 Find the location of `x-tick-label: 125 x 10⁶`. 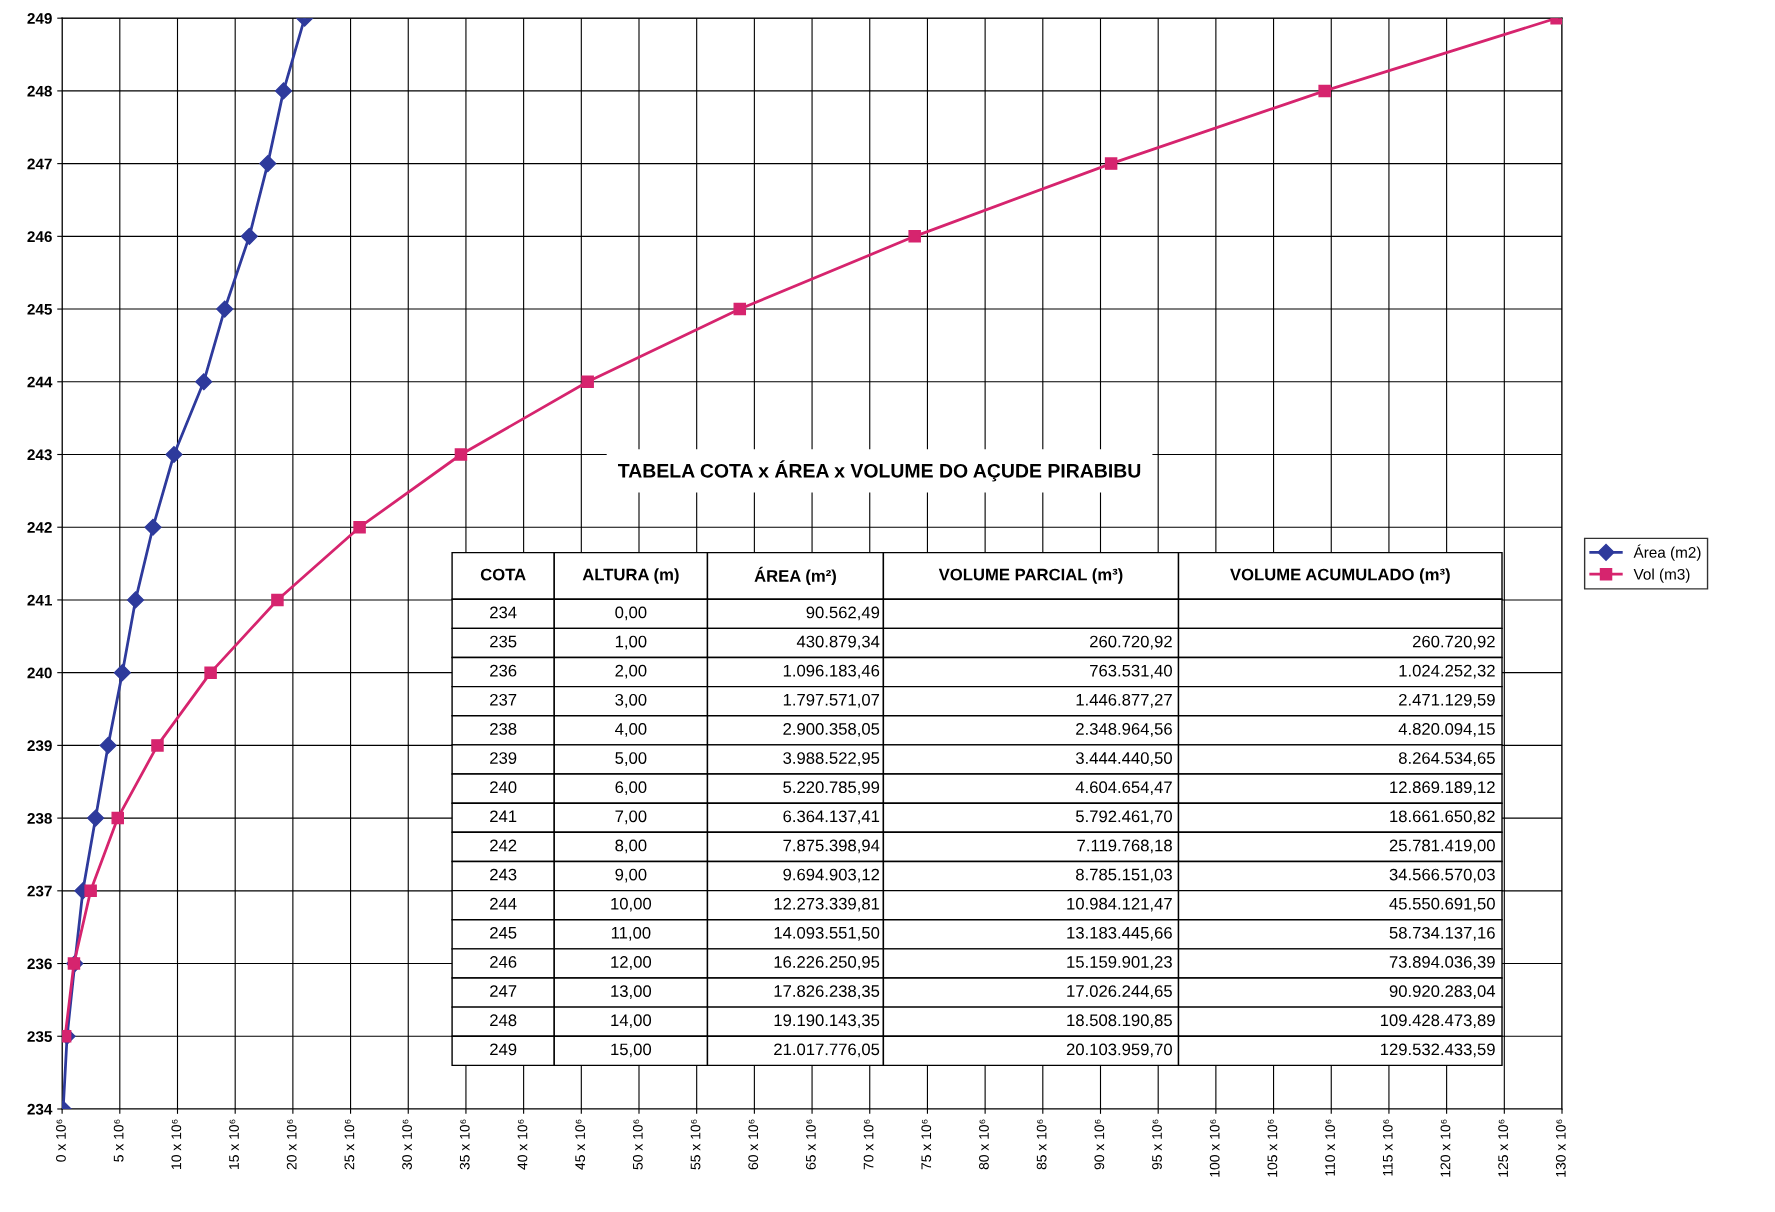

x-tick-label: 125 x 10⁶ is located at coordinates (1503, 1148).